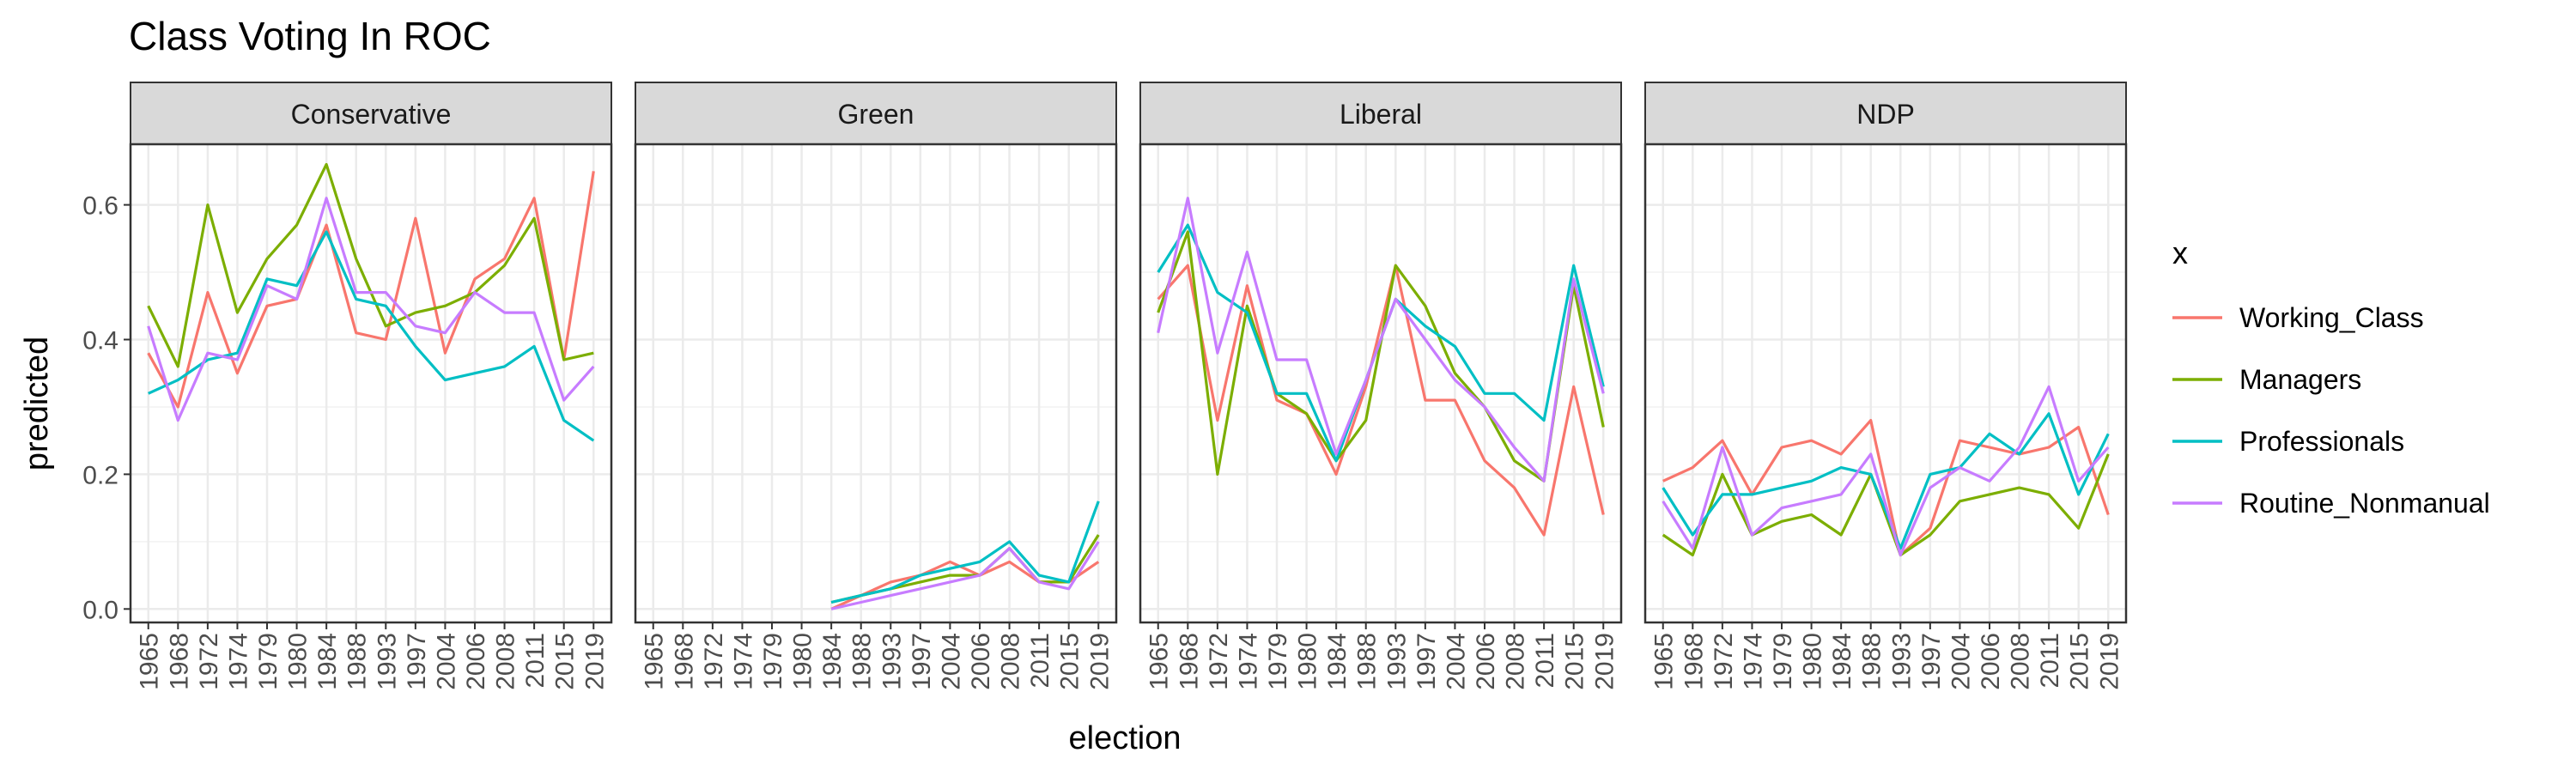 The image size is (2576, 777). What do you see at coordinates (100, 341) in the screenshot?
I see `y-tick-label: 0.4` at bounding box center [100, 341].